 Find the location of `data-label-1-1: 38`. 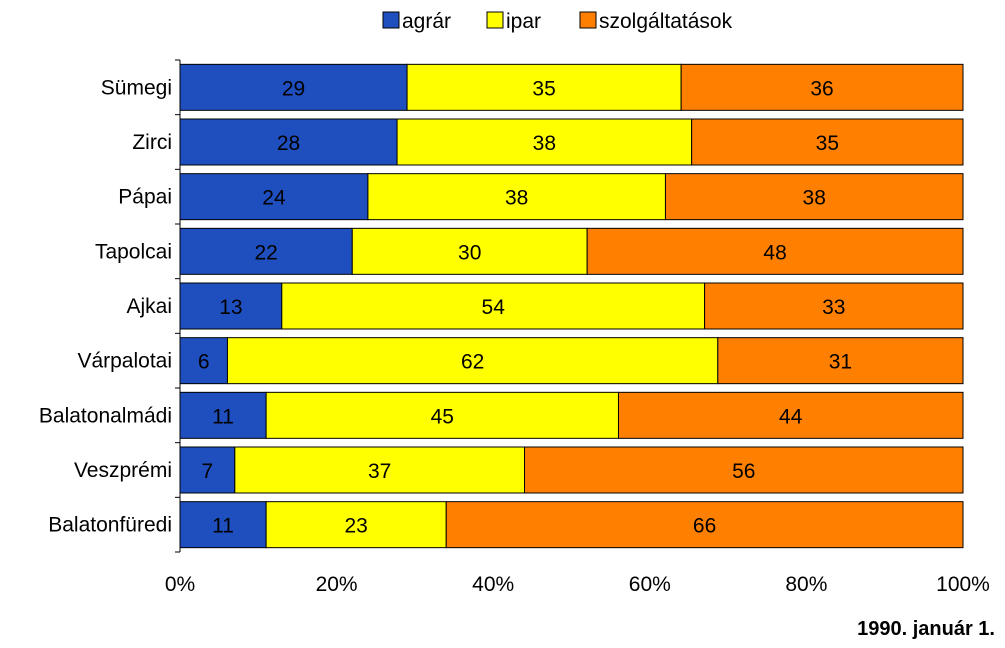

data-label-1-1: 38 is located at coordinates (544, 143).